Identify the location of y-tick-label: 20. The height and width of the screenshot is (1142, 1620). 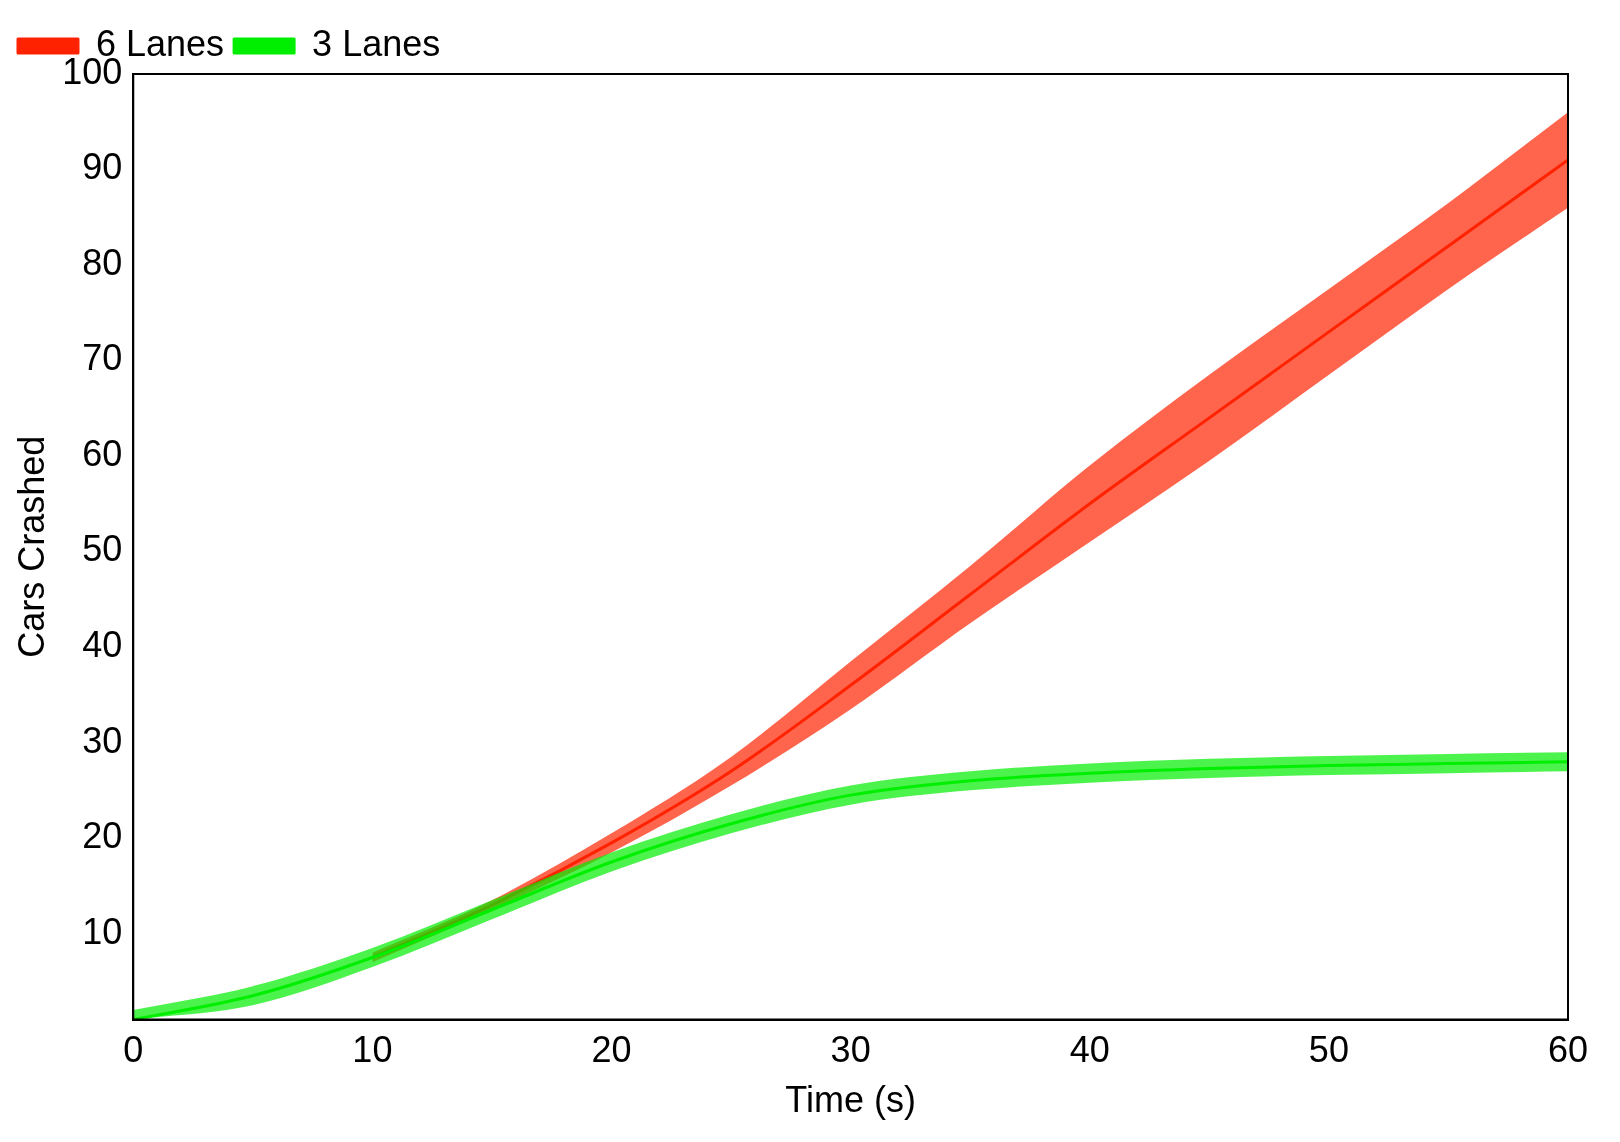
(102, 836).